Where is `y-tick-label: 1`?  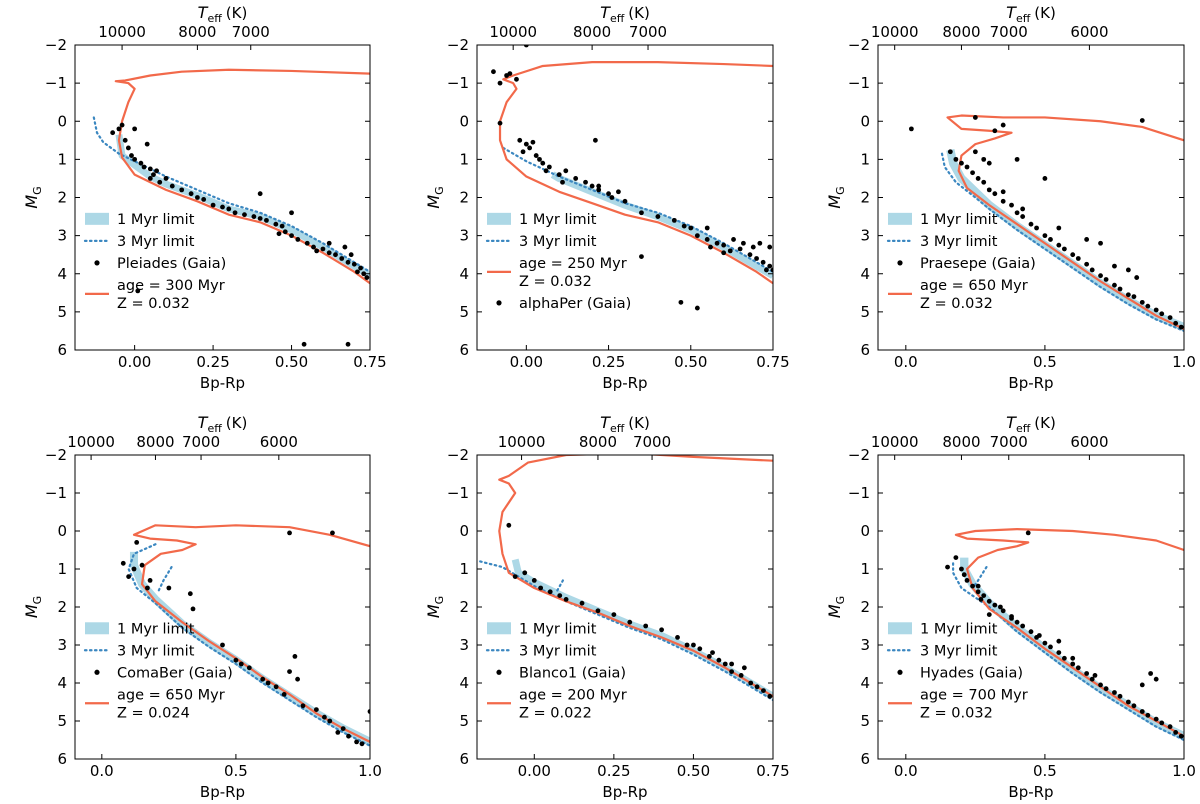 y-tick-label: 1 is located at coordinates (464, 159).